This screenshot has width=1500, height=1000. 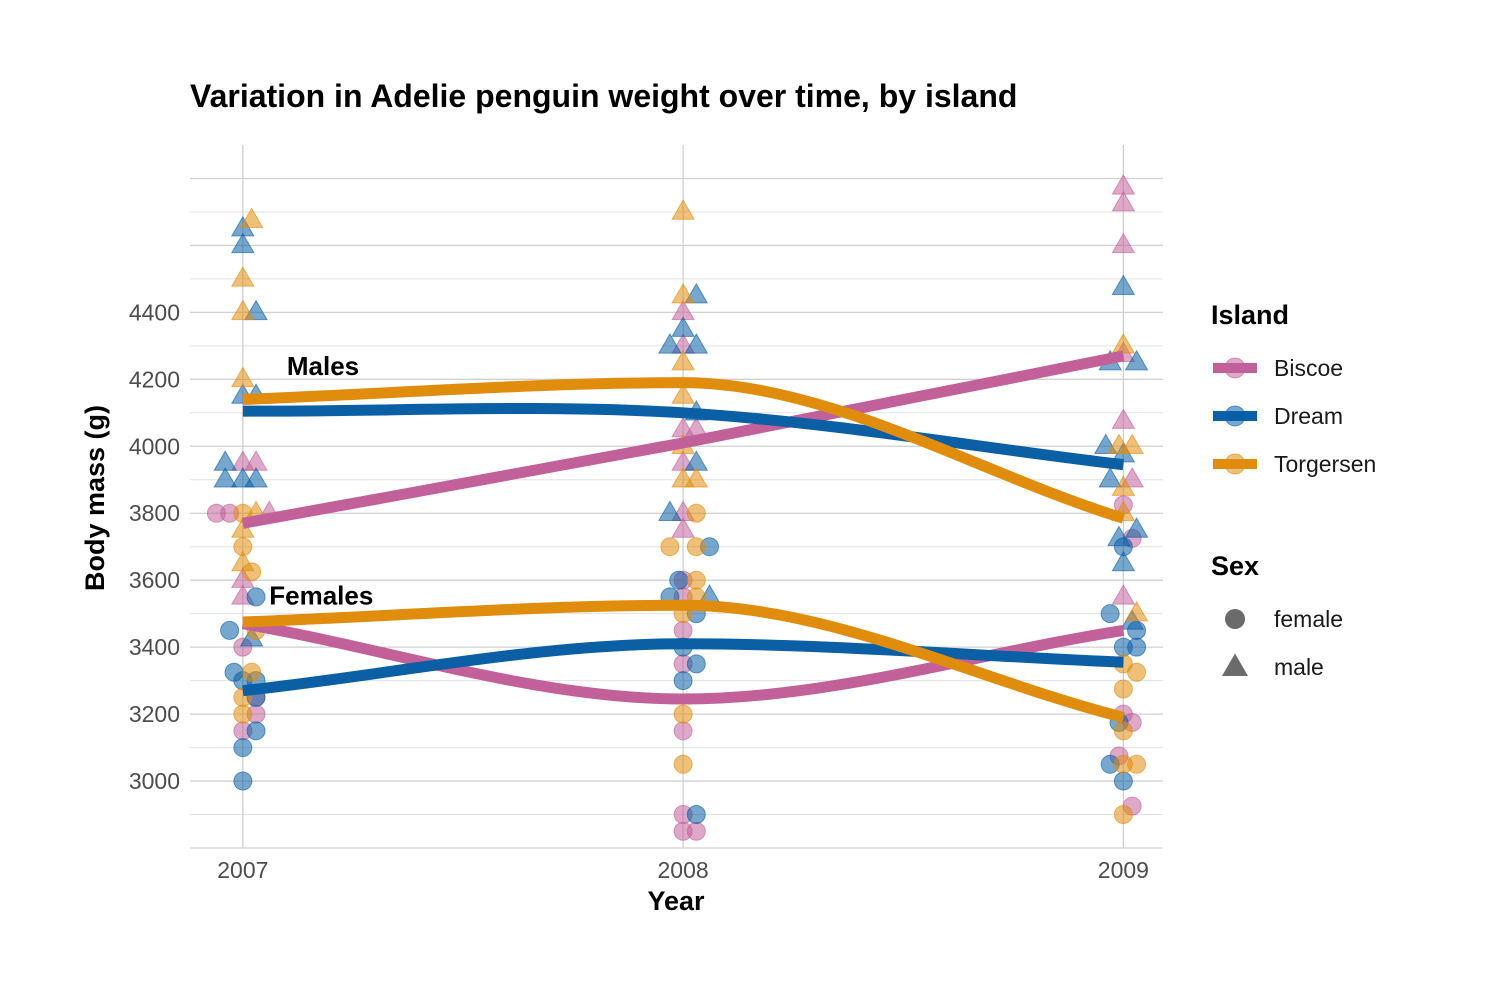 I want to click on legend-label-island: Torgersen, so click(x=1325, y=464).